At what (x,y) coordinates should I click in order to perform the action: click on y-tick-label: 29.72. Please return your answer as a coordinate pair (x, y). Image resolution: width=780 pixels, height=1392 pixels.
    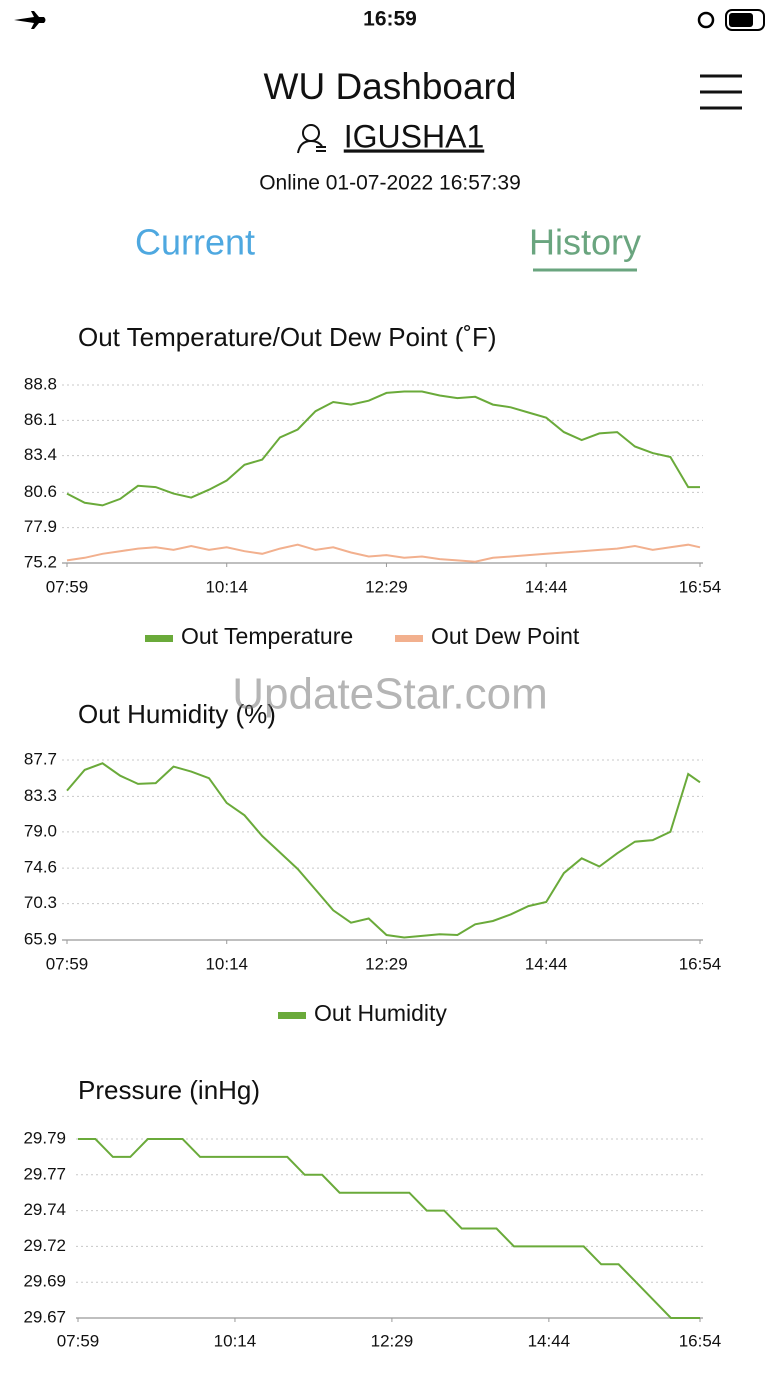
    Looking at the image, I should click on (44, 1245).